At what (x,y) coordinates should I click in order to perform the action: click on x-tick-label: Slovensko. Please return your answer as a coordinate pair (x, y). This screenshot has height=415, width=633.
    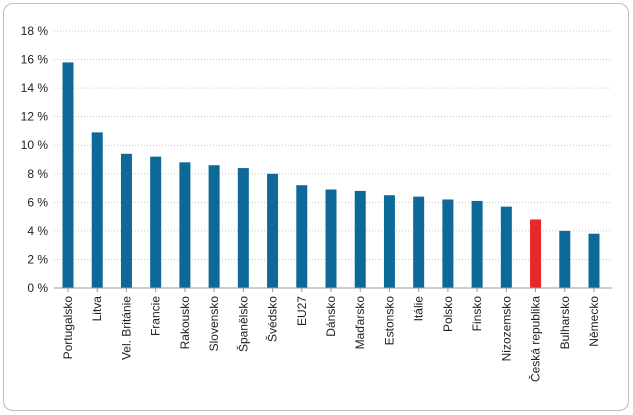
    Looking at the image, I should click on (214, 324).